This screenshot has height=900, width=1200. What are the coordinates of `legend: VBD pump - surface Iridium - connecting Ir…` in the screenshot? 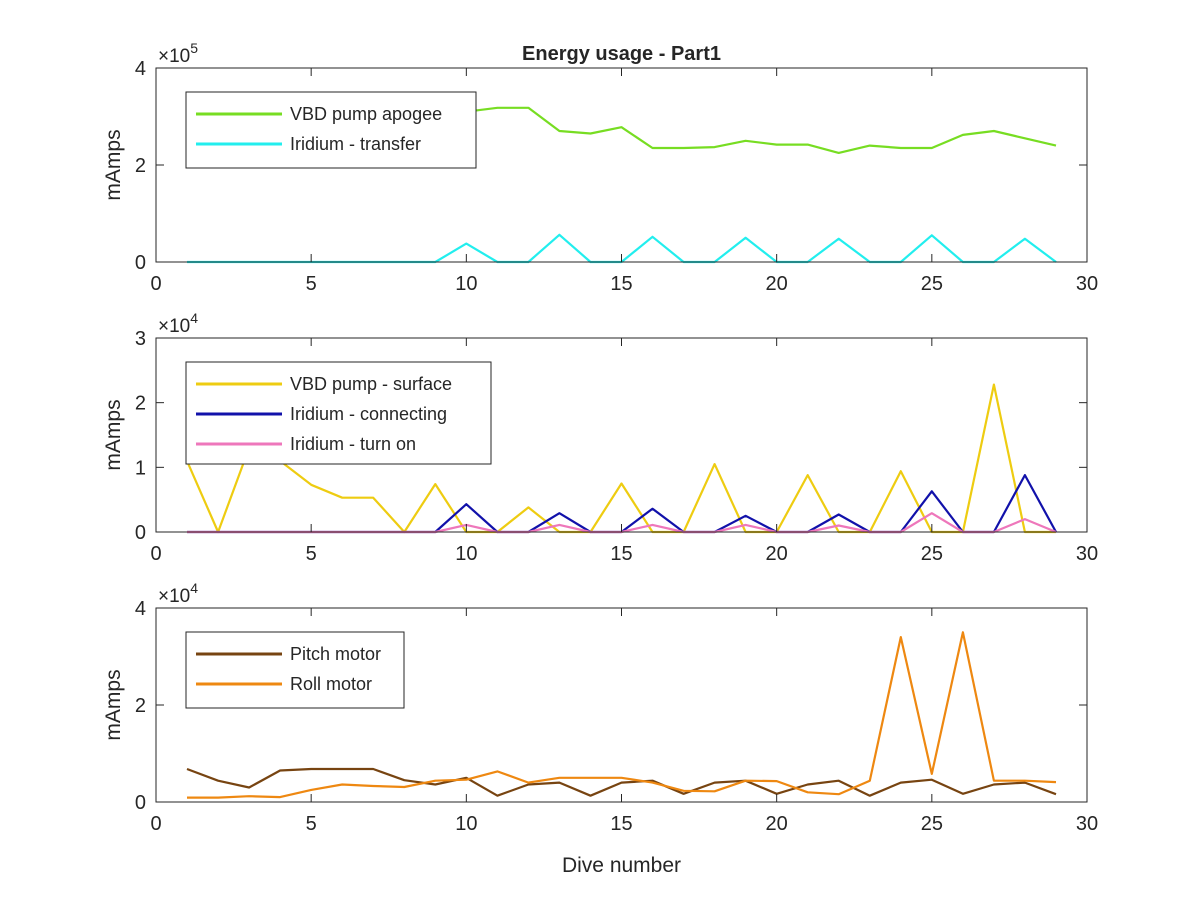 It's located at (338, 413).